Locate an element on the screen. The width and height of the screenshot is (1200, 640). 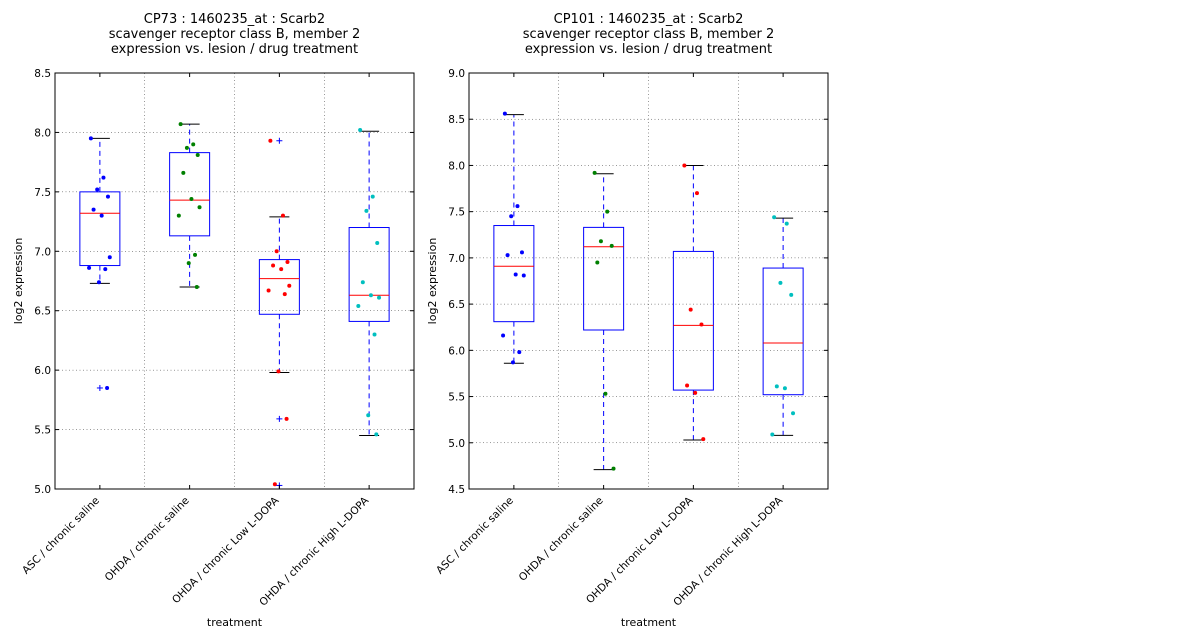
y-tick-label-5: 7.5 is located at coordinates (42, 193).